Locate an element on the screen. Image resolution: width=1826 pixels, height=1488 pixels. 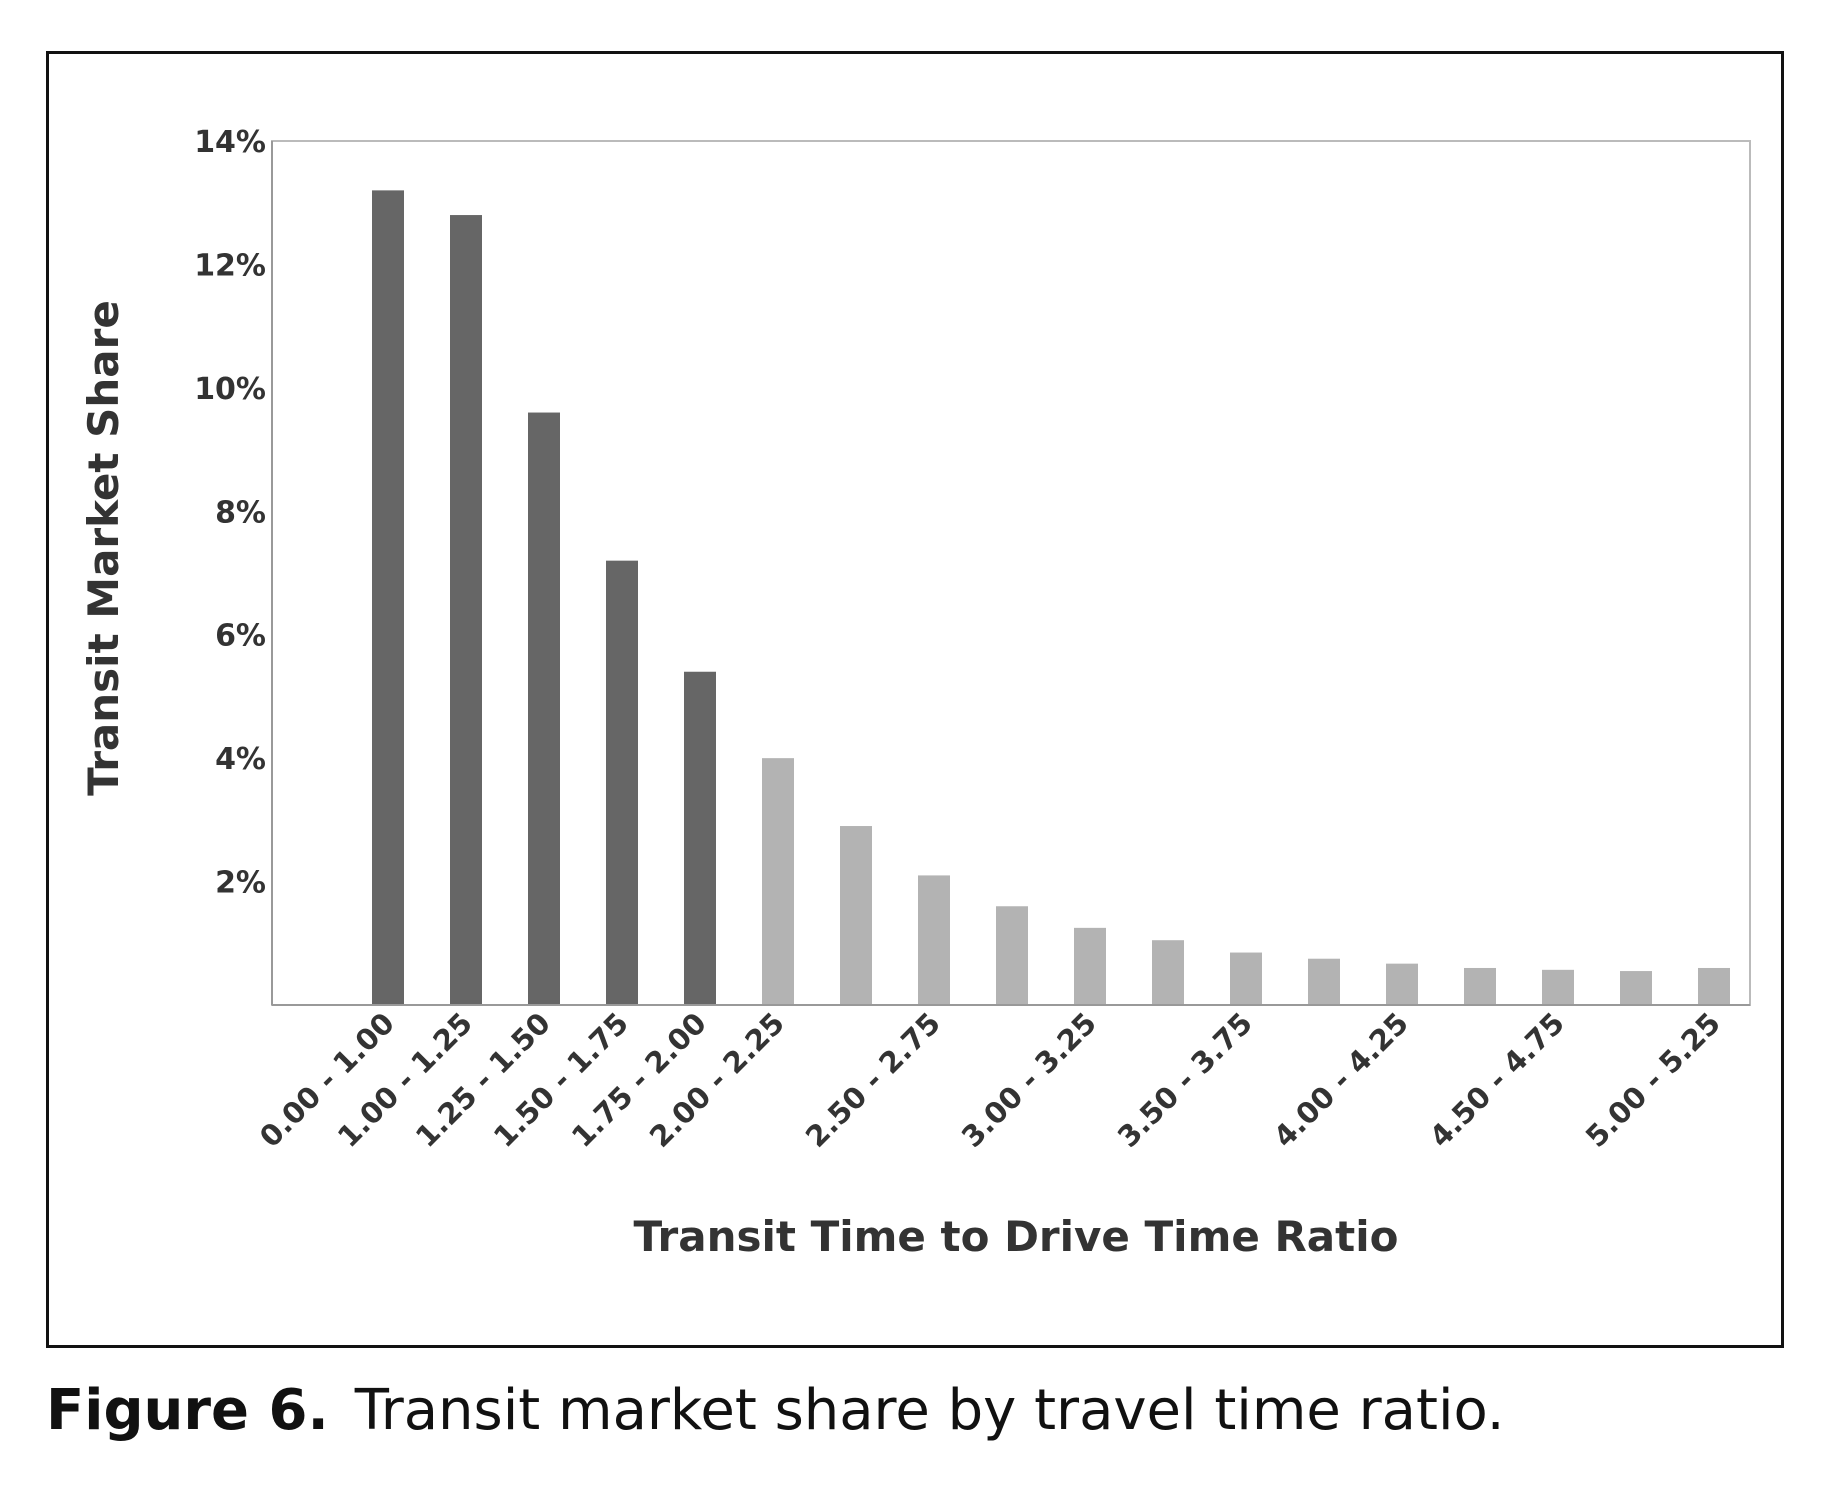
y-tick-label: 8% is located at coordinates (240, 512).